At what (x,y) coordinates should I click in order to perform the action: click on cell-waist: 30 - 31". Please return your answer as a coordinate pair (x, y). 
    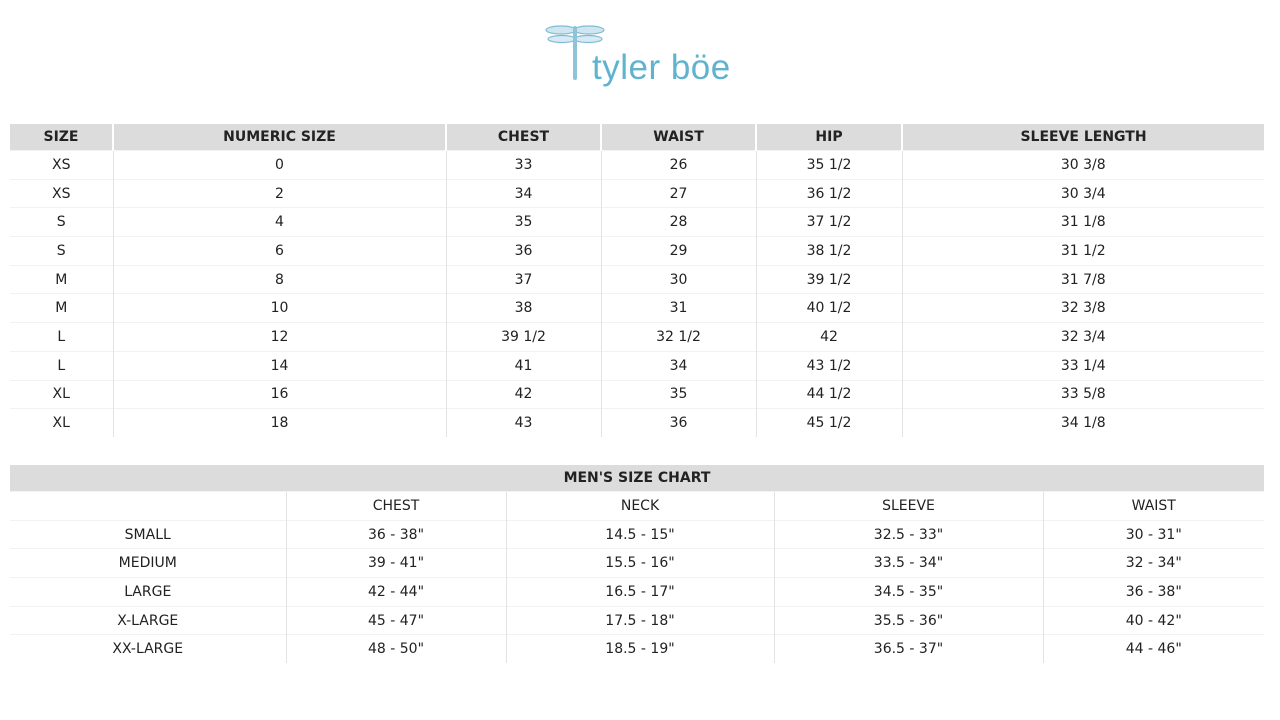
    Looking at the image, I should click on (1153, 534).